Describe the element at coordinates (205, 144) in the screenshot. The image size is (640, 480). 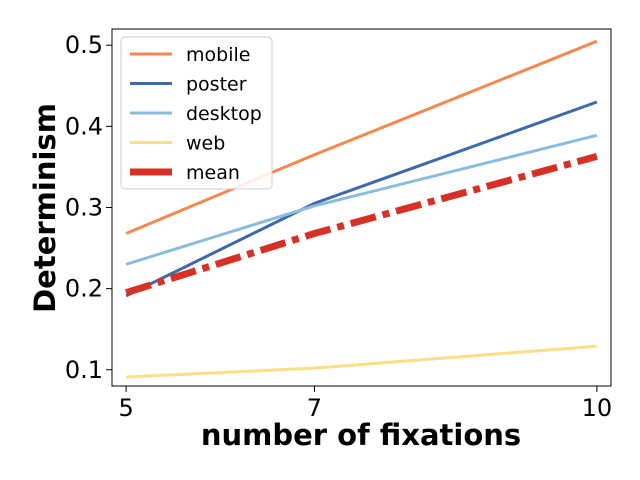
I see `legend-label-web: web` at that location.